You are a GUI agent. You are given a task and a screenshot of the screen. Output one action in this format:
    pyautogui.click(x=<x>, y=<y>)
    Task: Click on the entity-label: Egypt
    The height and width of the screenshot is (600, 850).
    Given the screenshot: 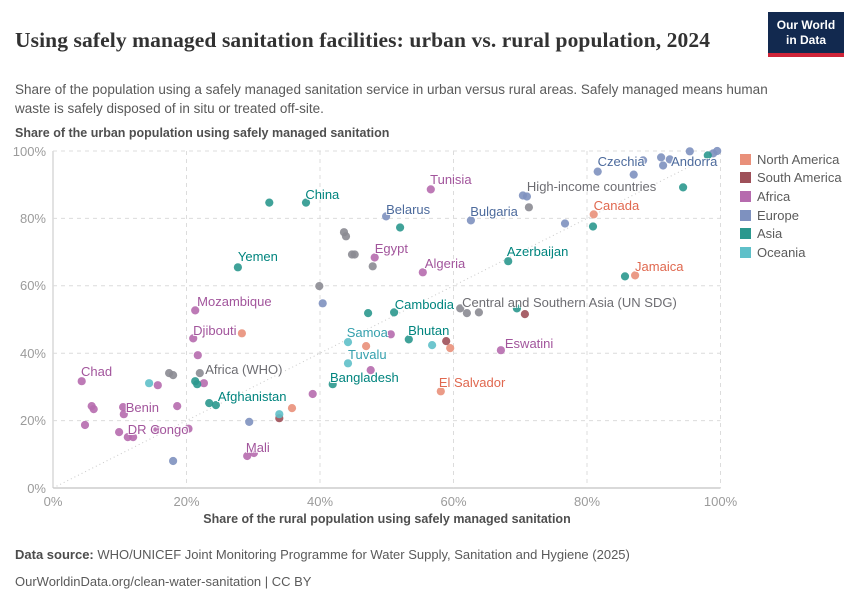 What is the action you would take?
    pyautogui.click(x=391, y=249)
    